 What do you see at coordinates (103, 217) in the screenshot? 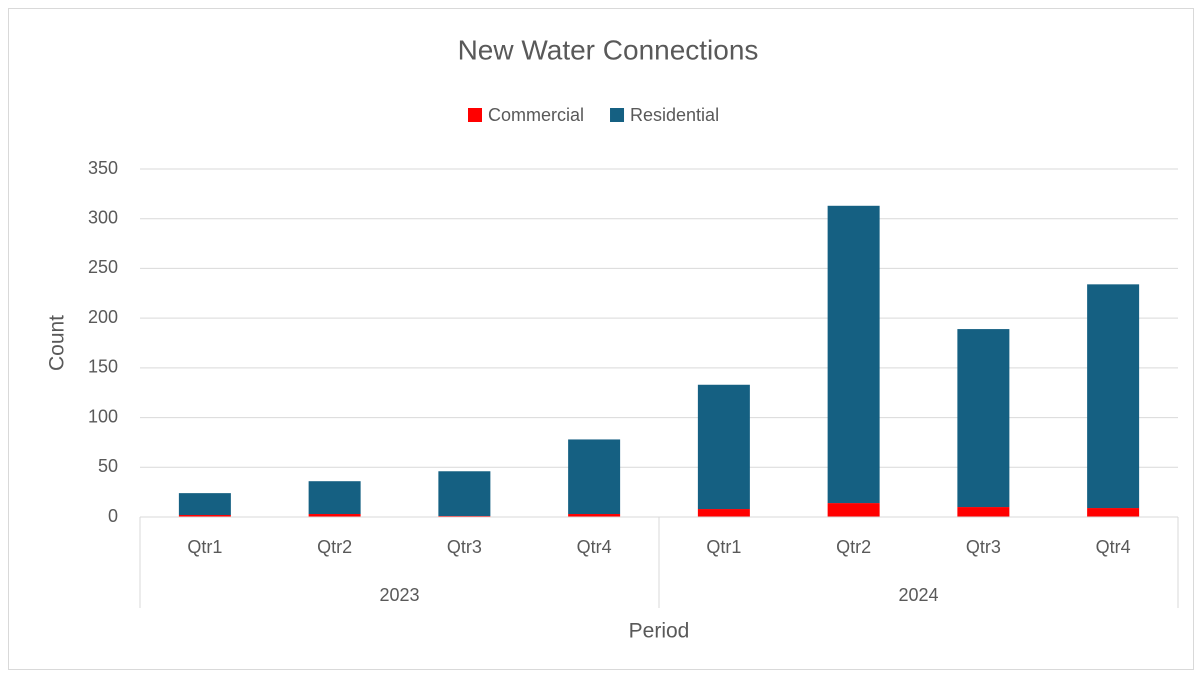
I see `y-tick-label: 300` at bounding box center [103, 217].